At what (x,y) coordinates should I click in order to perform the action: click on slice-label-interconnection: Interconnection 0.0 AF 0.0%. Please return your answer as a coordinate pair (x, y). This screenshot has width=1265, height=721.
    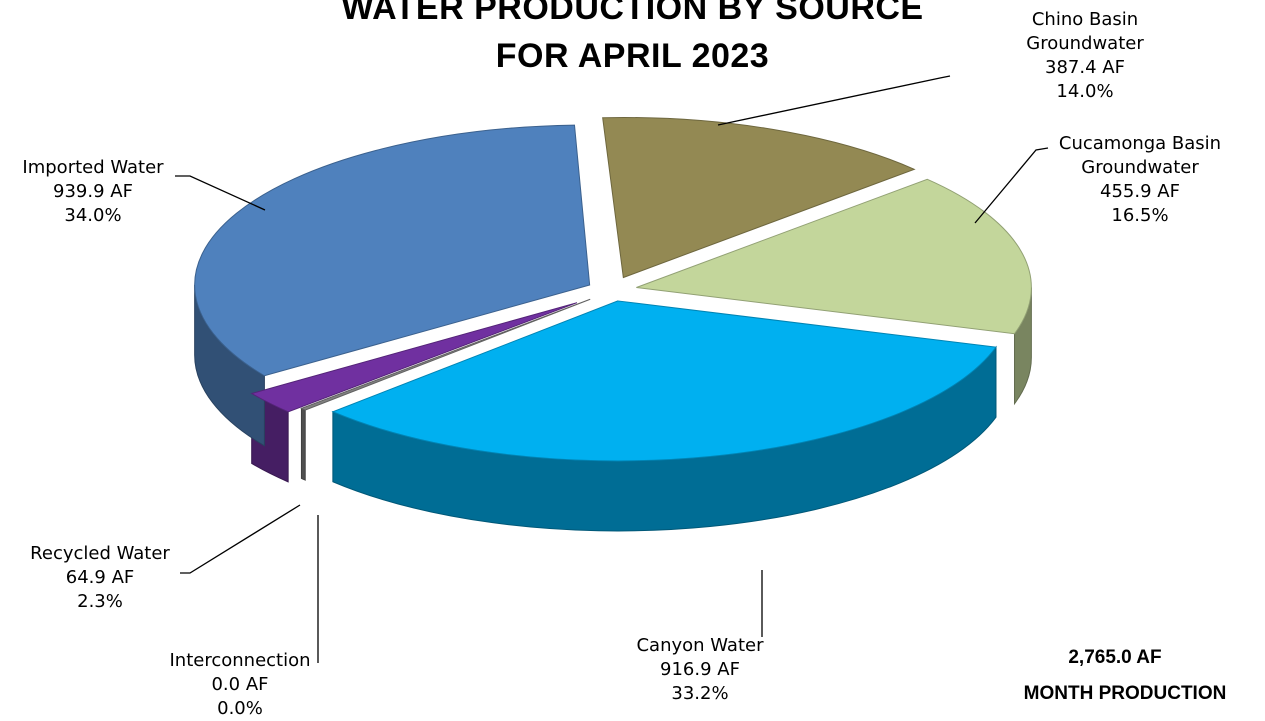
    Looking at the image, I should click on (240, 685).